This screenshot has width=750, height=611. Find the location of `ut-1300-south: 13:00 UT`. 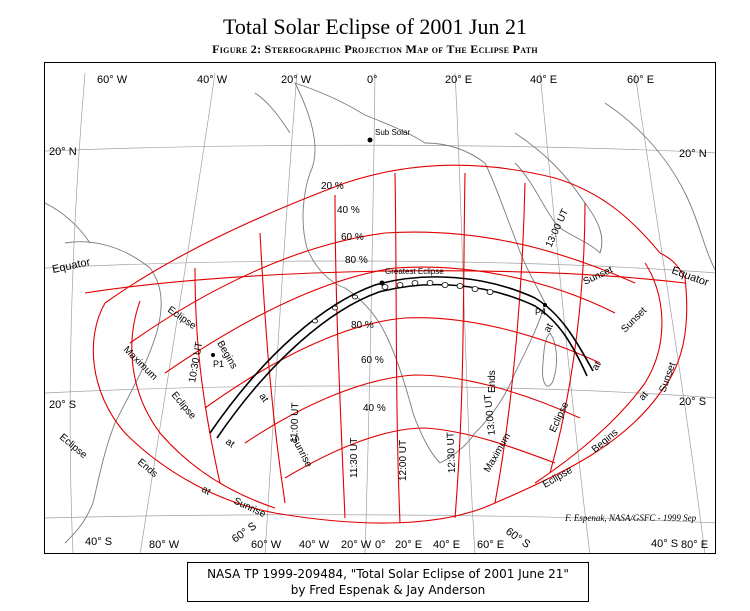

ut-1300-south: 13:00 UT is located at coordinates (490, 415).